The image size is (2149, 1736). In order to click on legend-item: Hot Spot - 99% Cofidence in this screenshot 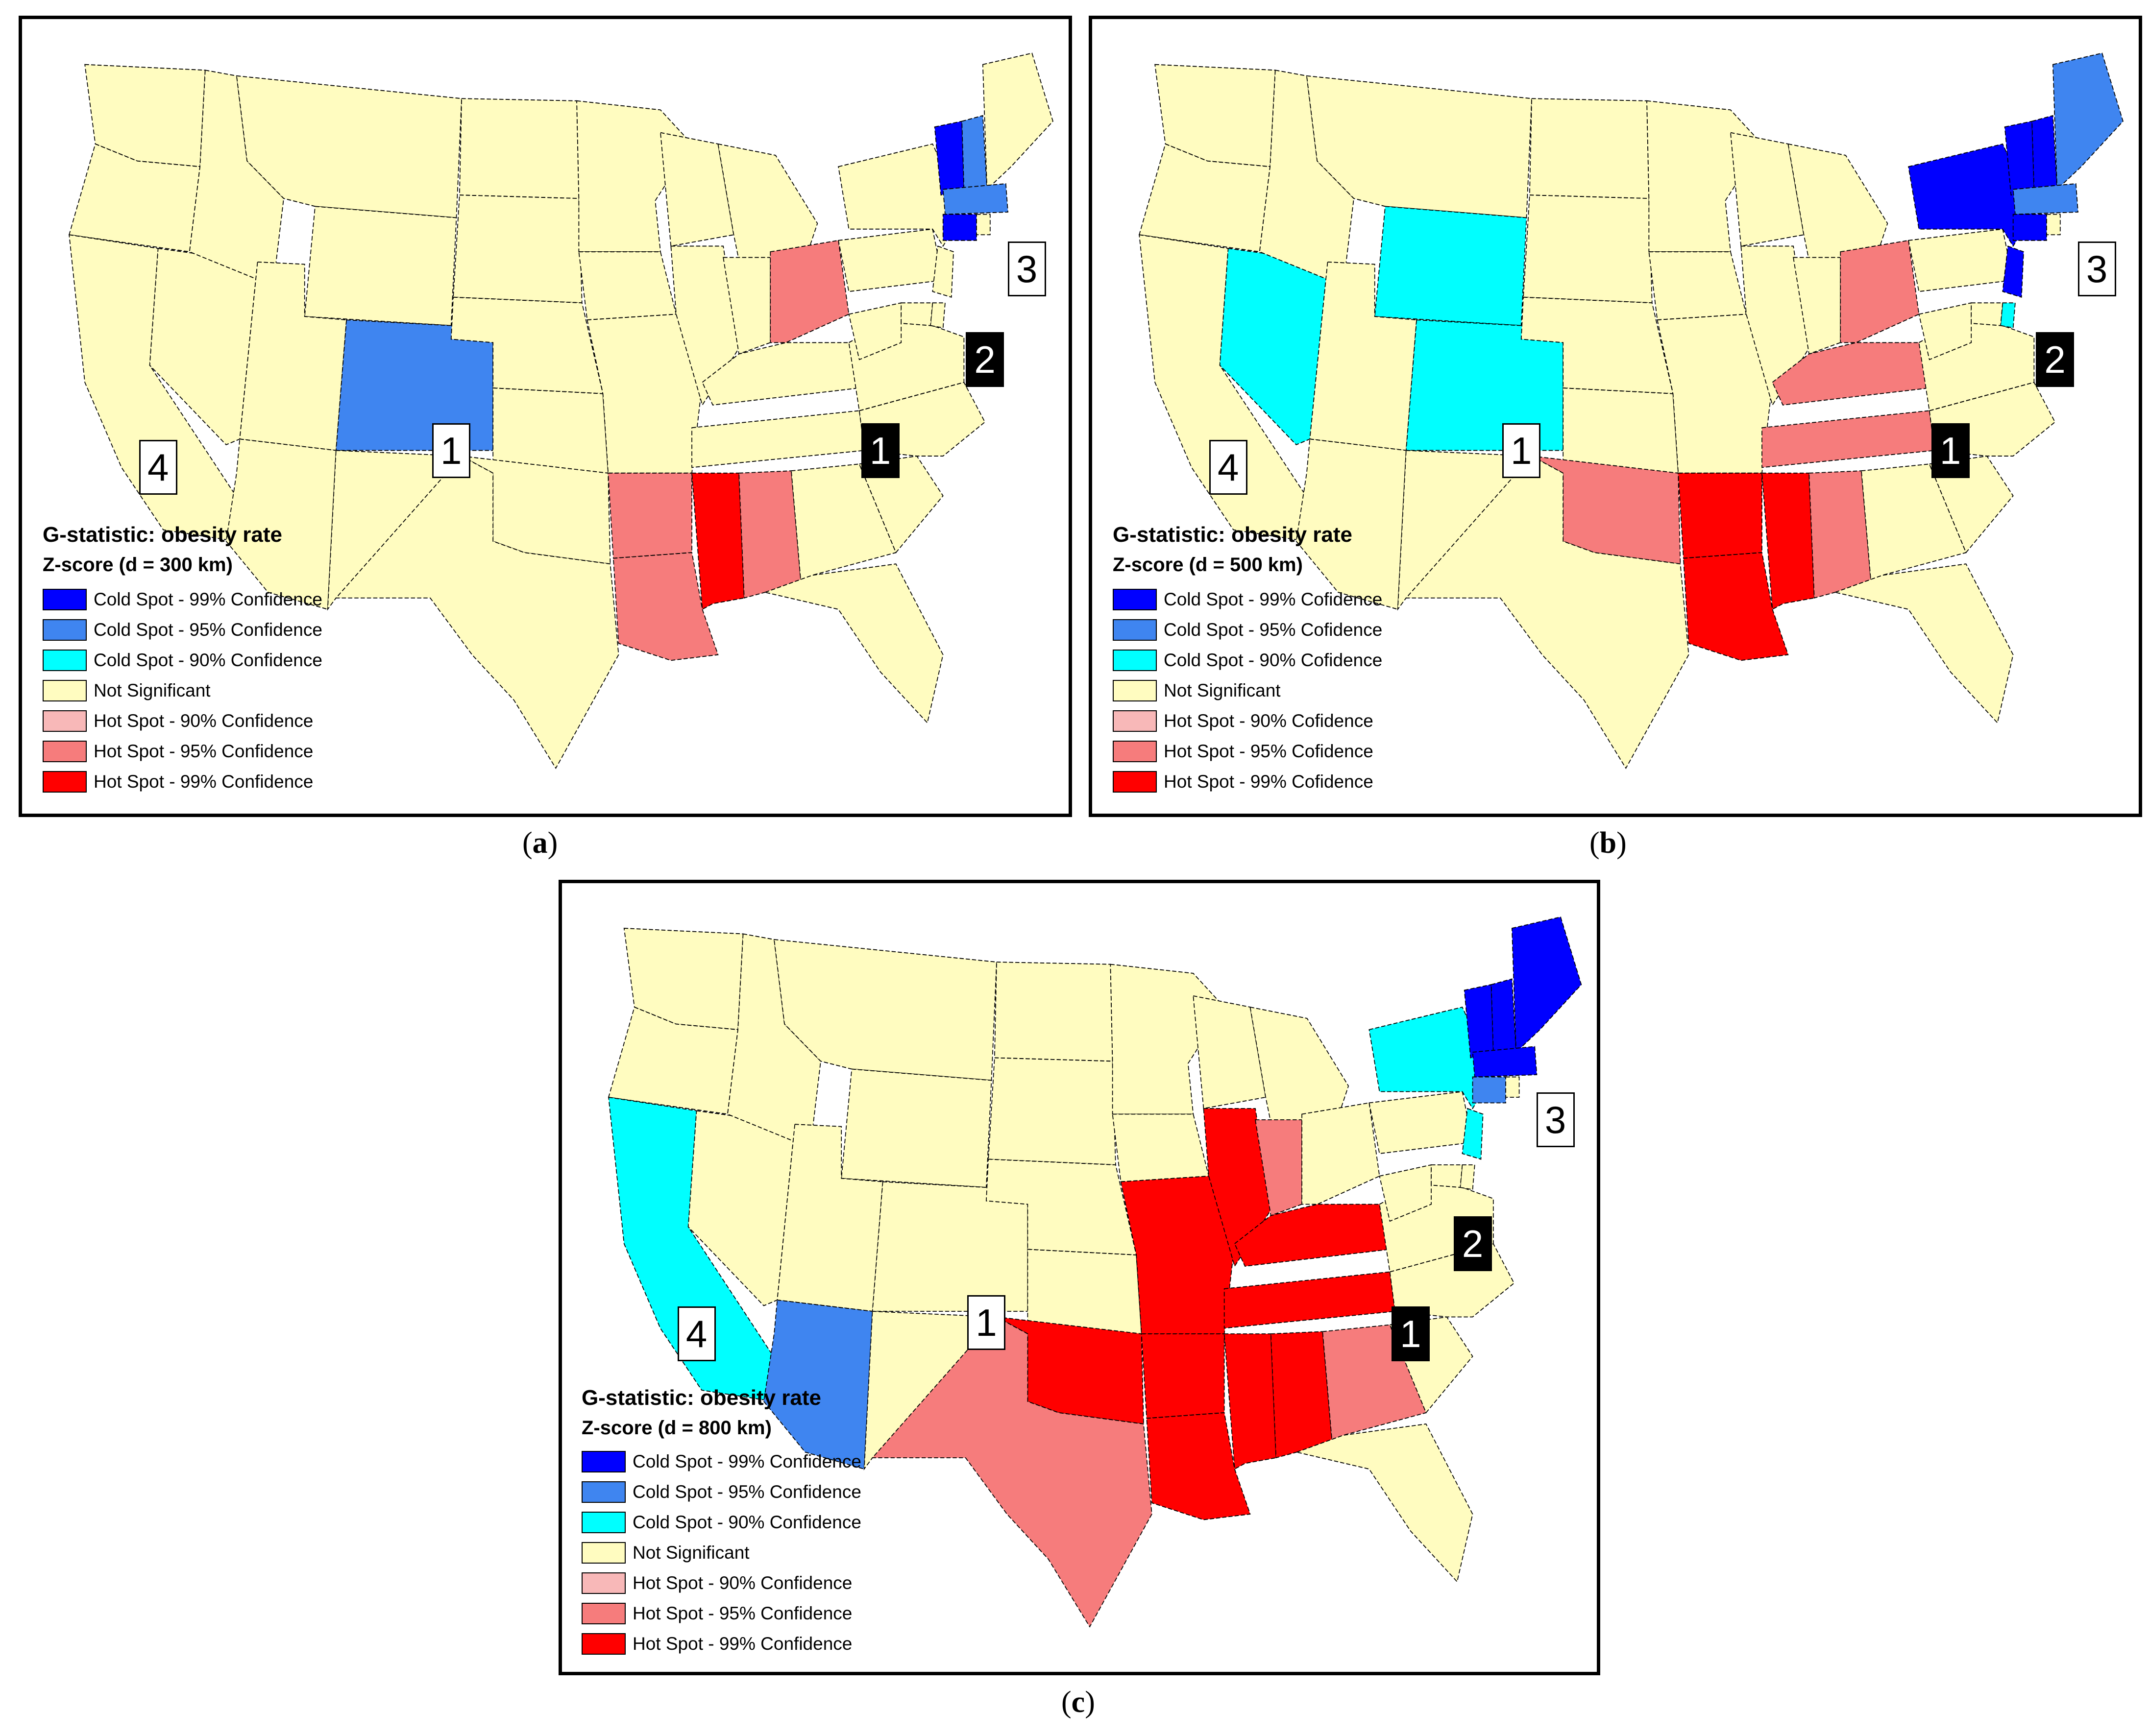, I will do `click(1247, 782)`.